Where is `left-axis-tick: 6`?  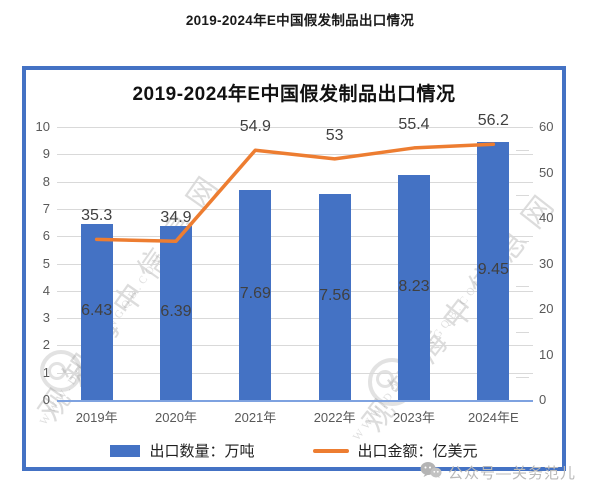 left-axis-tick: 6 is located at coordinates (46, 236).